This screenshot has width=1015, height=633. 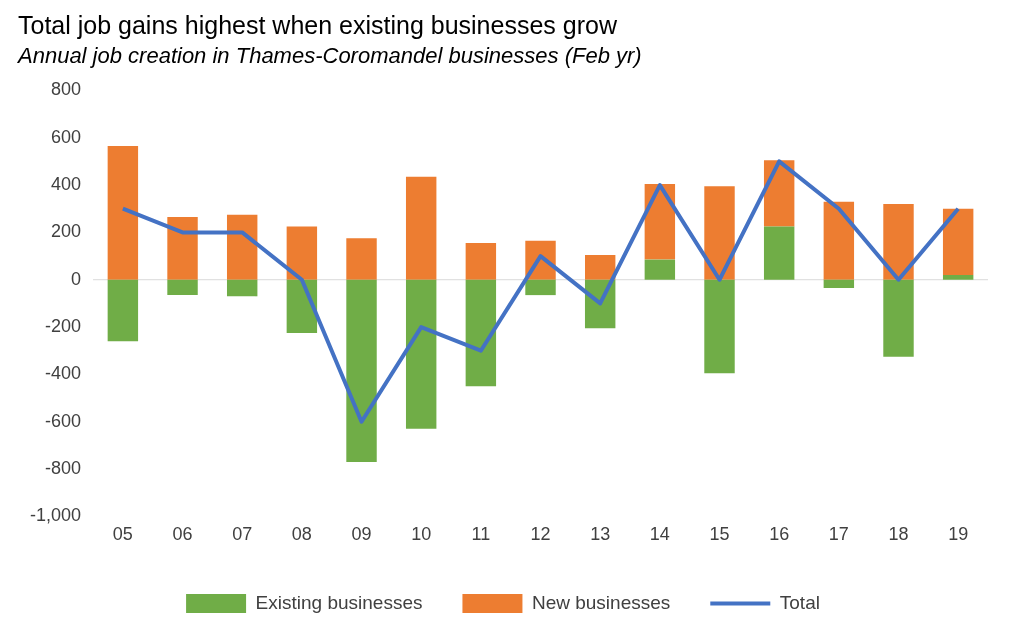 What do you see at coordinates (242, 534) in the screenshot?
I see `x-tick-label: 07` at bounding box center [242, 534].